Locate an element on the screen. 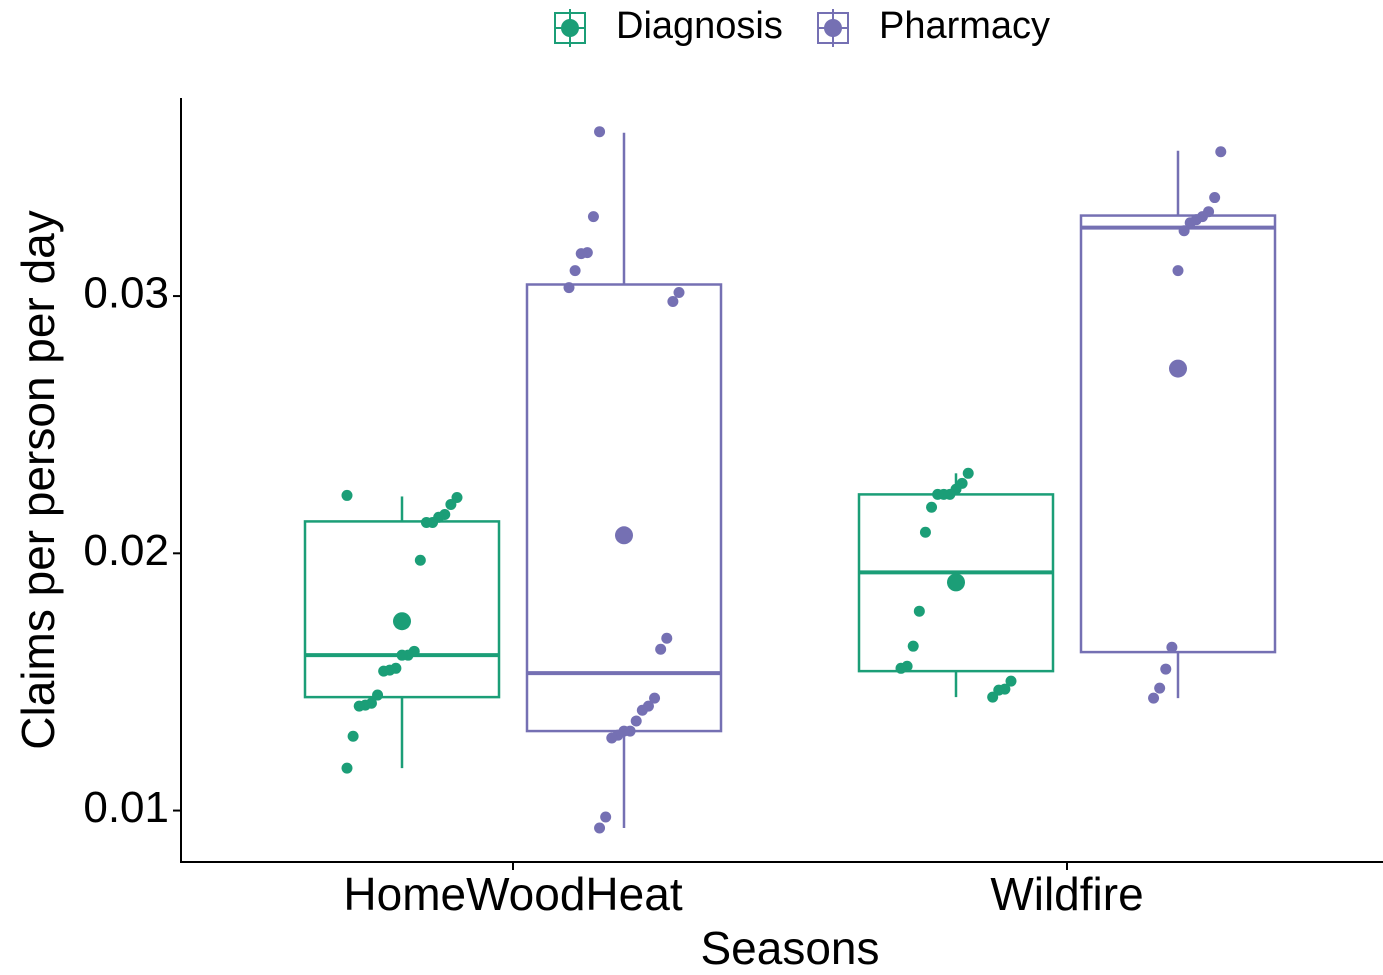 The image size is (1383, 975). y-axis-title: Claims per person per day is located at coordinates (38, 479).